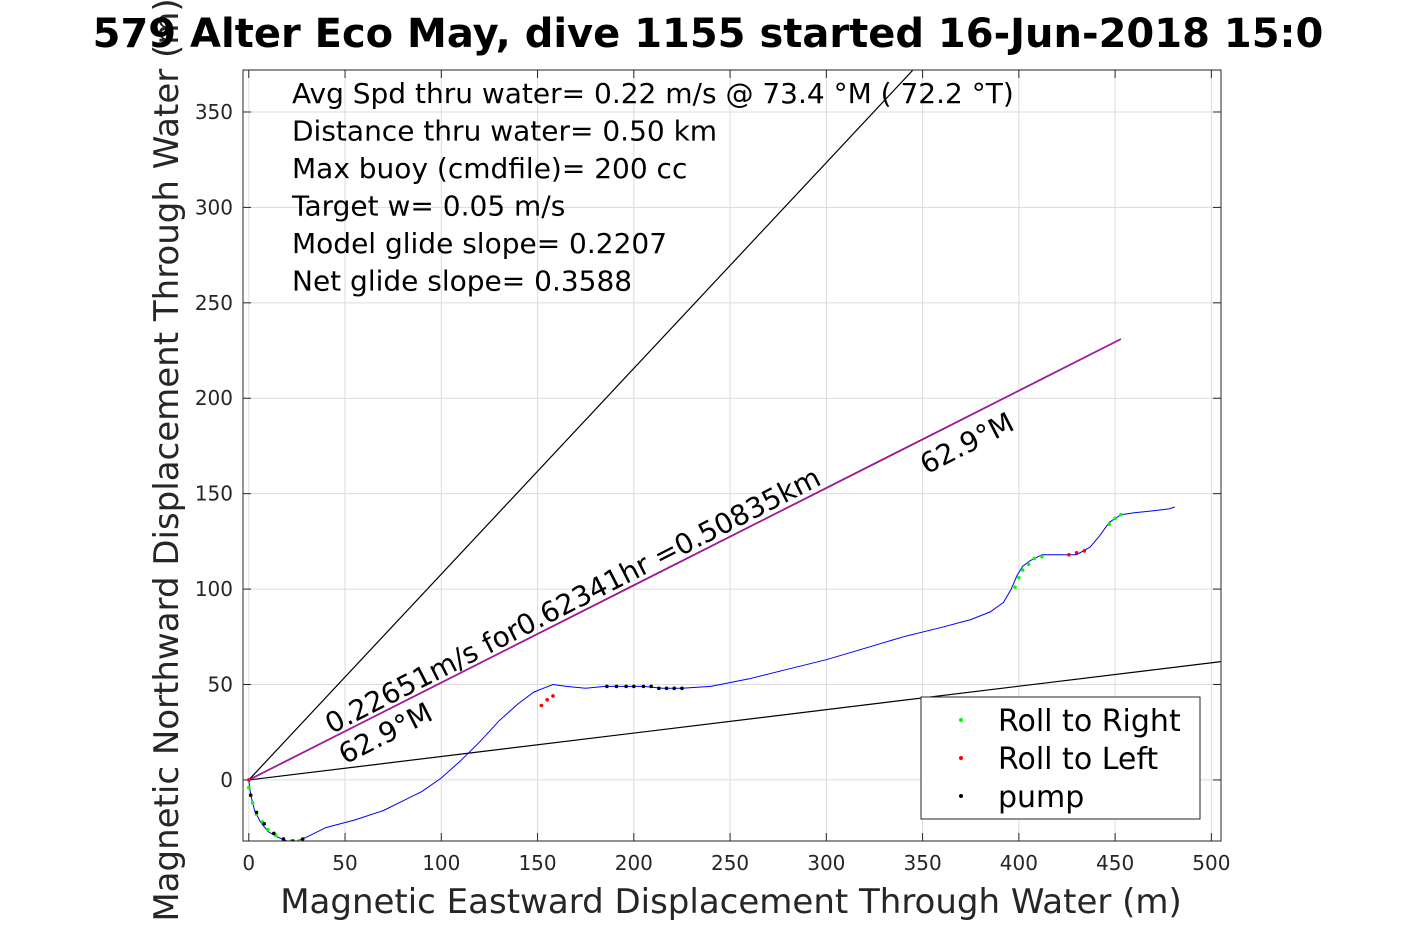 The image size is (1417, 945). What do you see at coordinates (428, 206) in the screenshot?
I see `info-line: Target w= 0.05 m/s` at bounding box center [428, 206].